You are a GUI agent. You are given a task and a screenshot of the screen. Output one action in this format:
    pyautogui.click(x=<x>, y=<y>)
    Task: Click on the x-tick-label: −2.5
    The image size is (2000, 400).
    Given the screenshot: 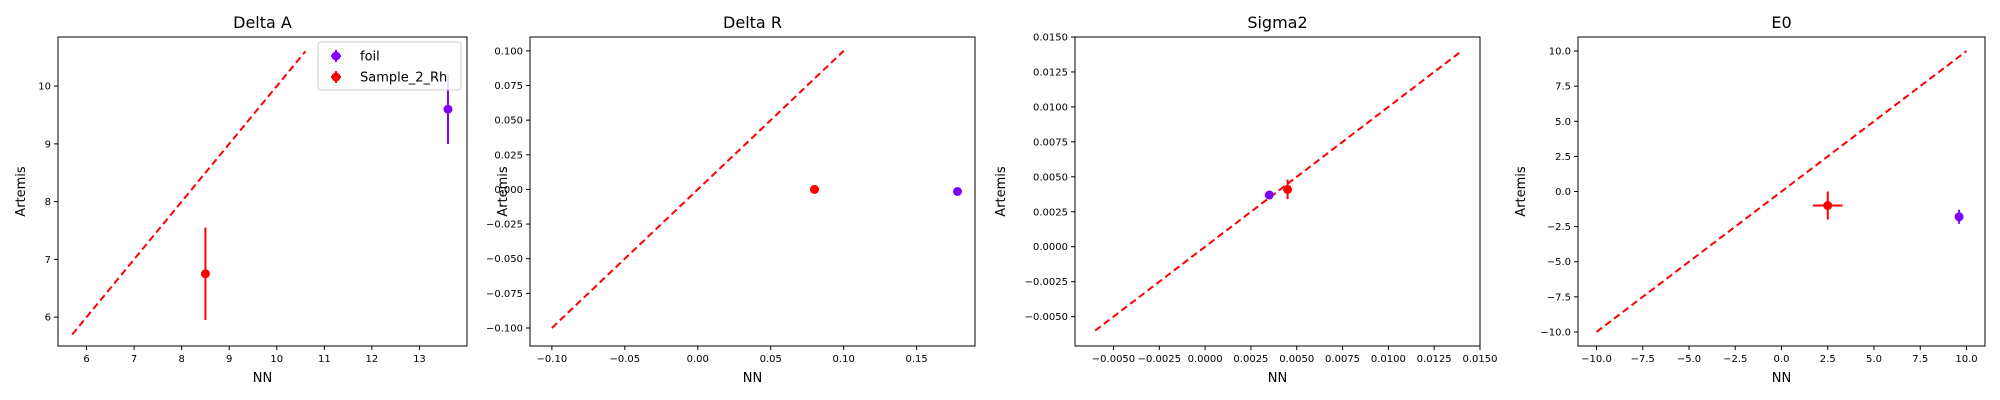 What is the action you would take?
    pyautogui.click(x=1735, y=359)
    